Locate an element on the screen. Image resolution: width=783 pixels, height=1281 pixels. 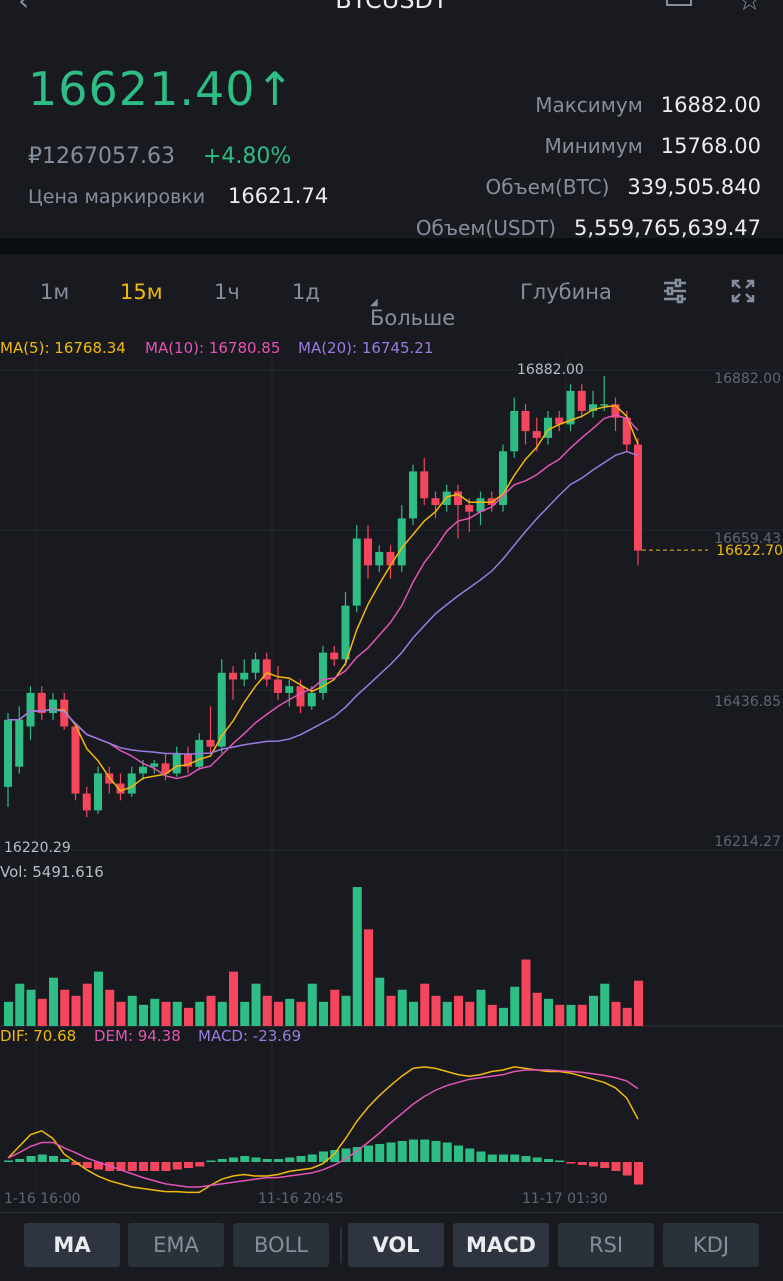
indicator-ma: MA is located at coordinates (72, 1245).